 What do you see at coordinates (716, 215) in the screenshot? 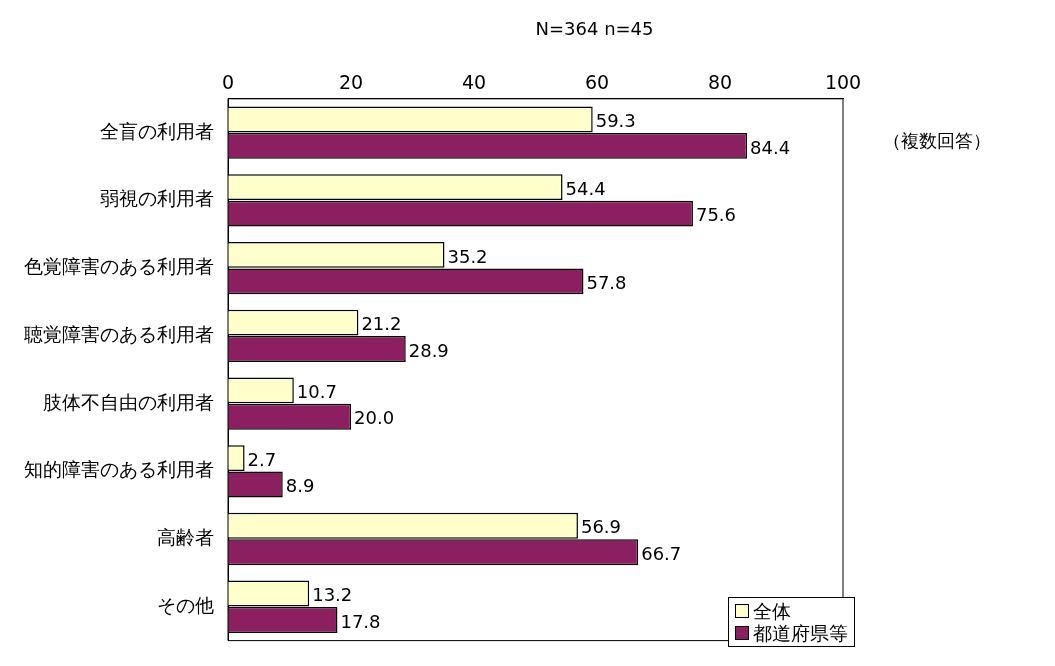
I see `data-label: 75.6` at bounding box center [716, 215].